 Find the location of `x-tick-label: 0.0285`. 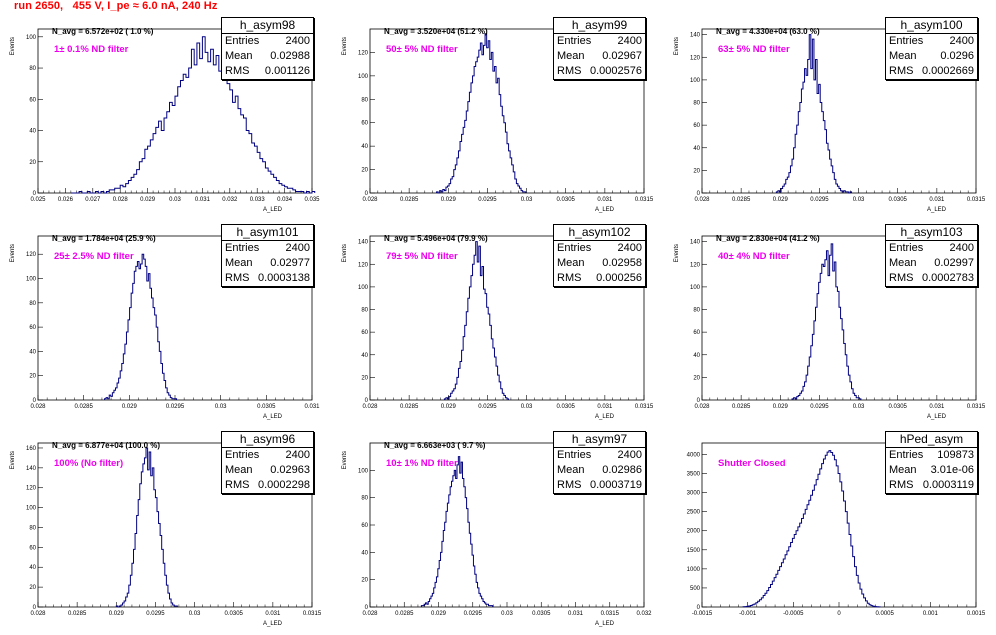

x-tick-label: 0.0285 is located at coordinates (409, 407).